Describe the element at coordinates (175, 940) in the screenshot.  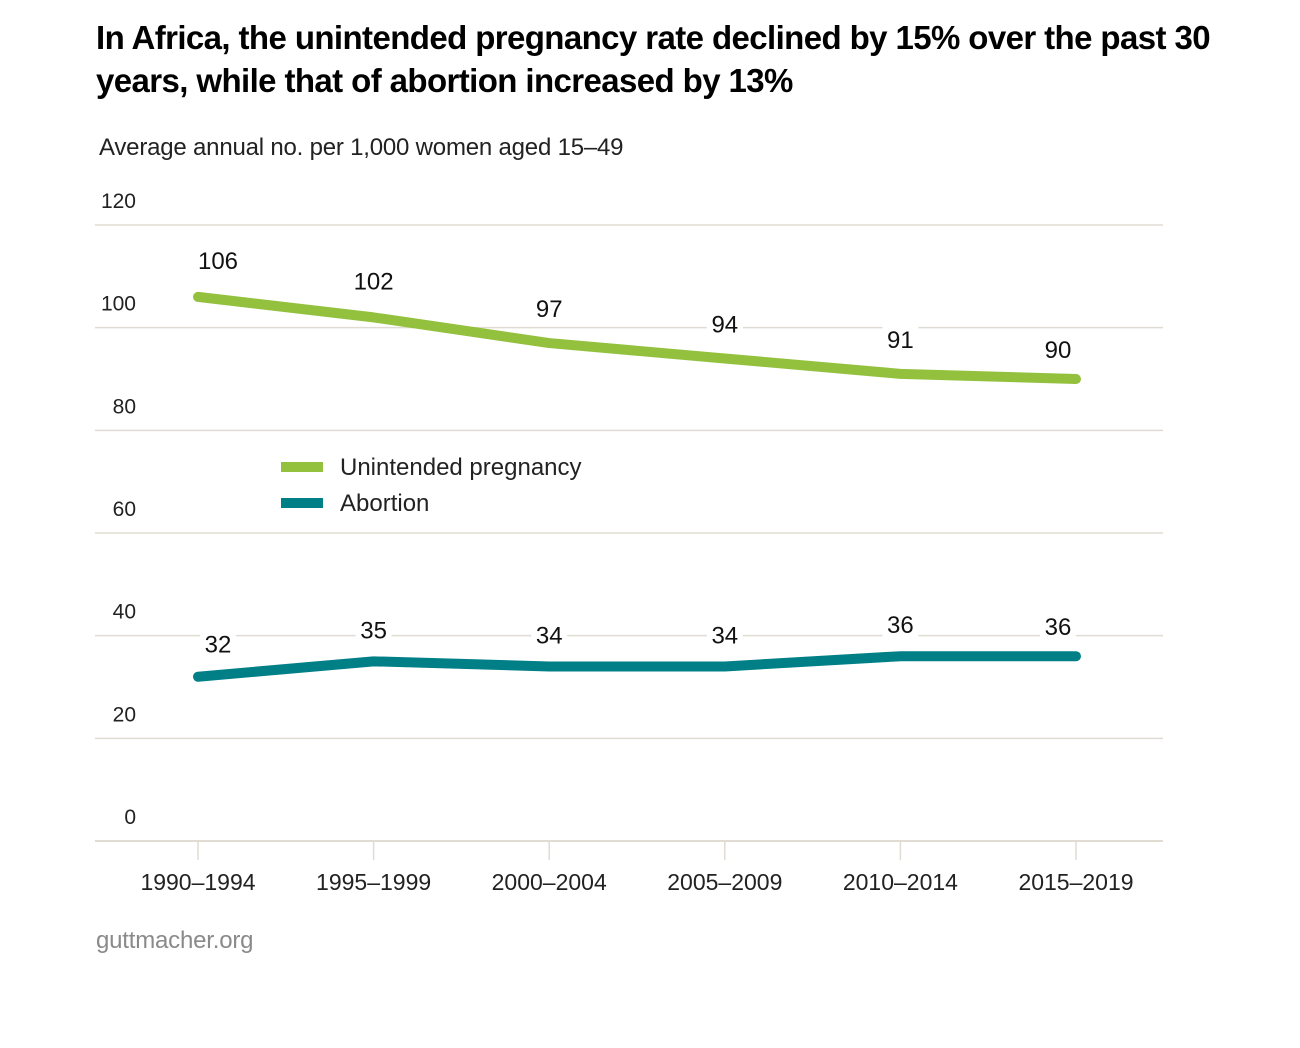
I see `source-credit: guttmacher.org` at that location.